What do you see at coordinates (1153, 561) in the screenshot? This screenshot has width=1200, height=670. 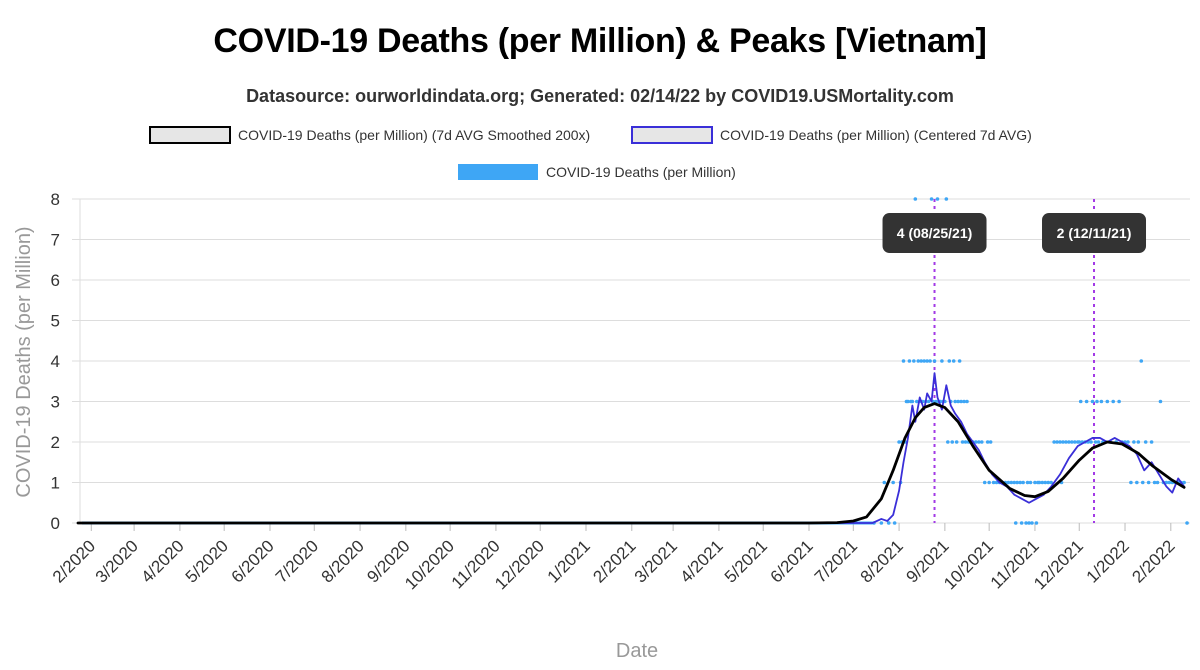 I see `x-tick-label: 2/2022` at bounding box center [1153, 561].